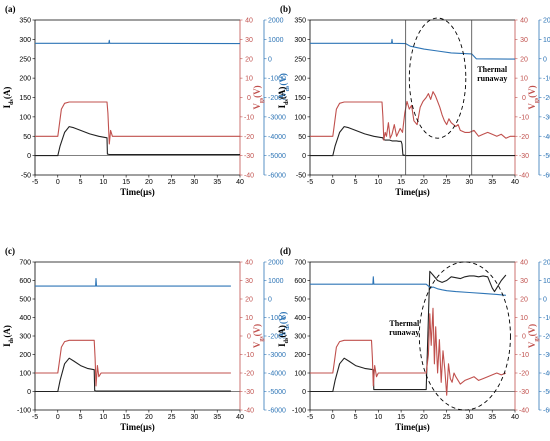  I want to click on y-left-tick-label: -100, so click(299, 411).